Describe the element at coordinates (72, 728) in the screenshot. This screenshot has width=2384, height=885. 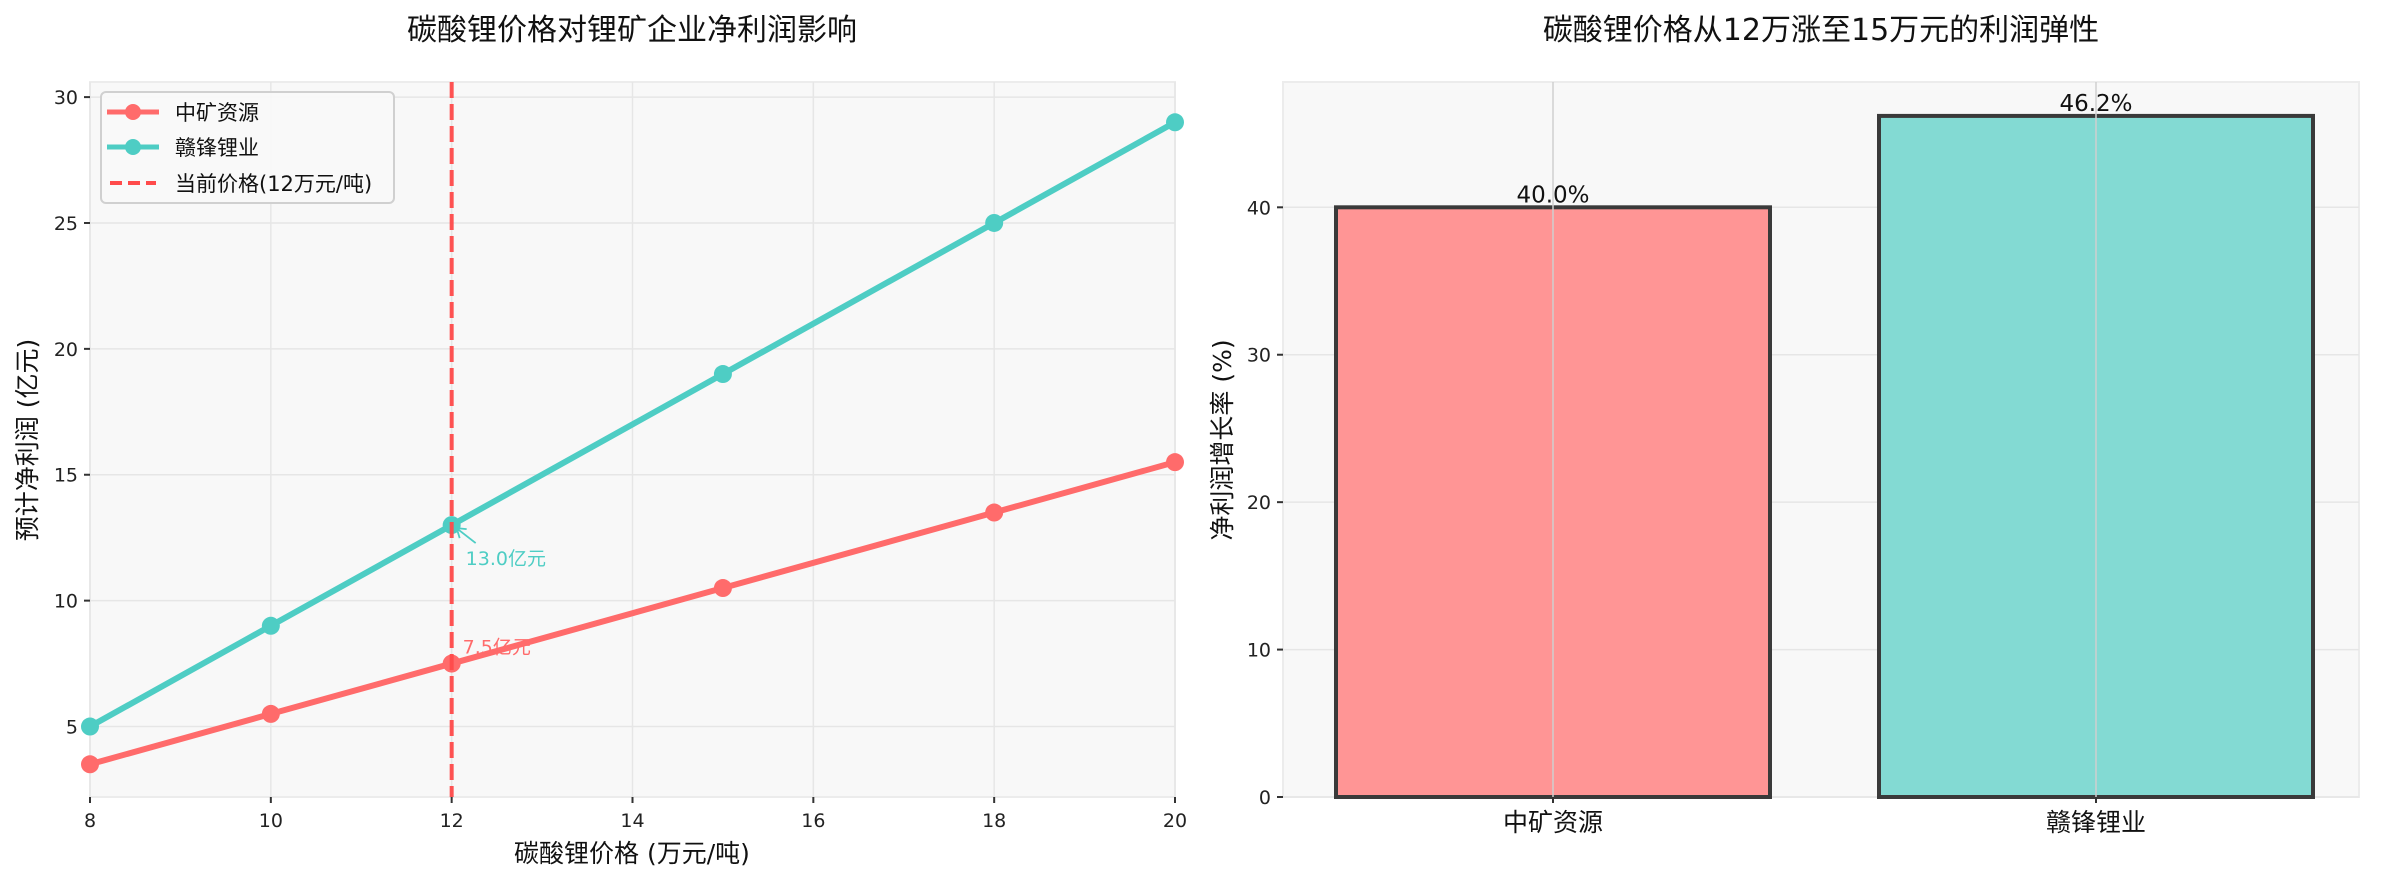
I see `y-tick-label: 5` at that location.